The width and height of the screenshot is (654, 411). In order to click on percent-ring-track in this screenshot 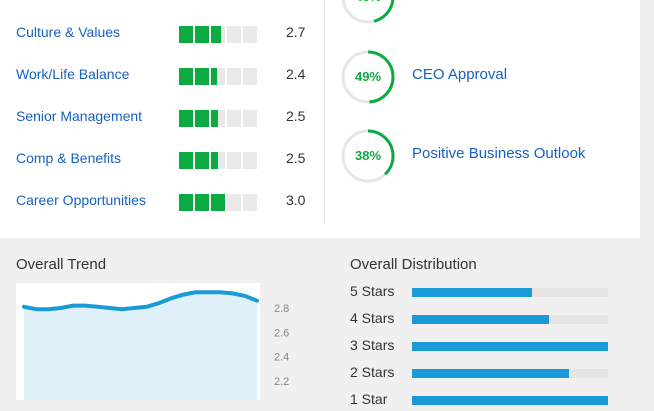, I will do `click(368, 12)`.